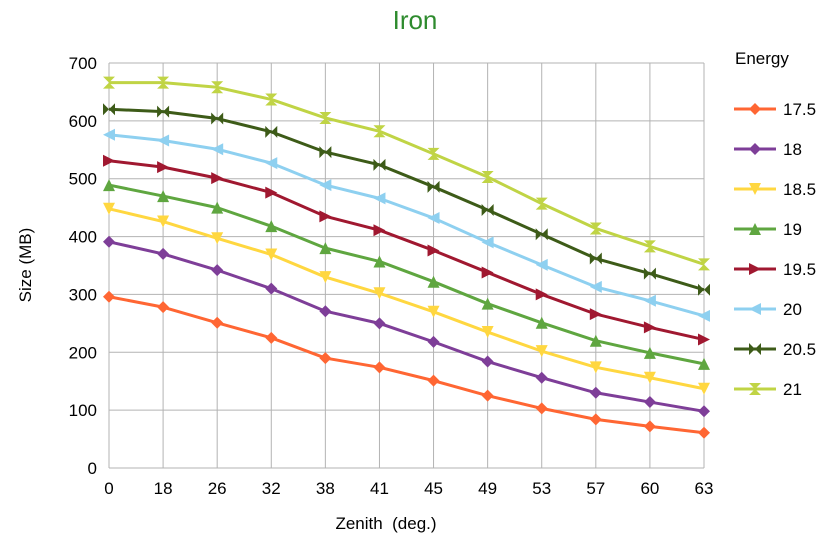  What do you see at coordinates (799, 269) in the screenshot?
I see `legend-label: 19.5` at bounding box center [799, 269].